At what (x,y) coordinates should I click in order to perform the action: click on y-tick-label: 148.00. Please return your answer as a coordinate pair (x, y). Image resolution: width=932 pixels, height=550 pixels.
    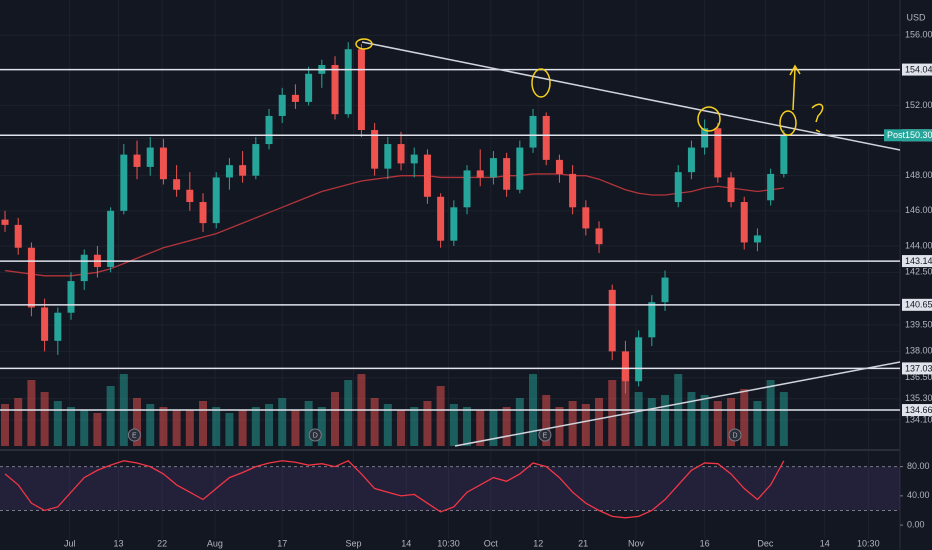
    Looking at the image, I should click on (918, 175).